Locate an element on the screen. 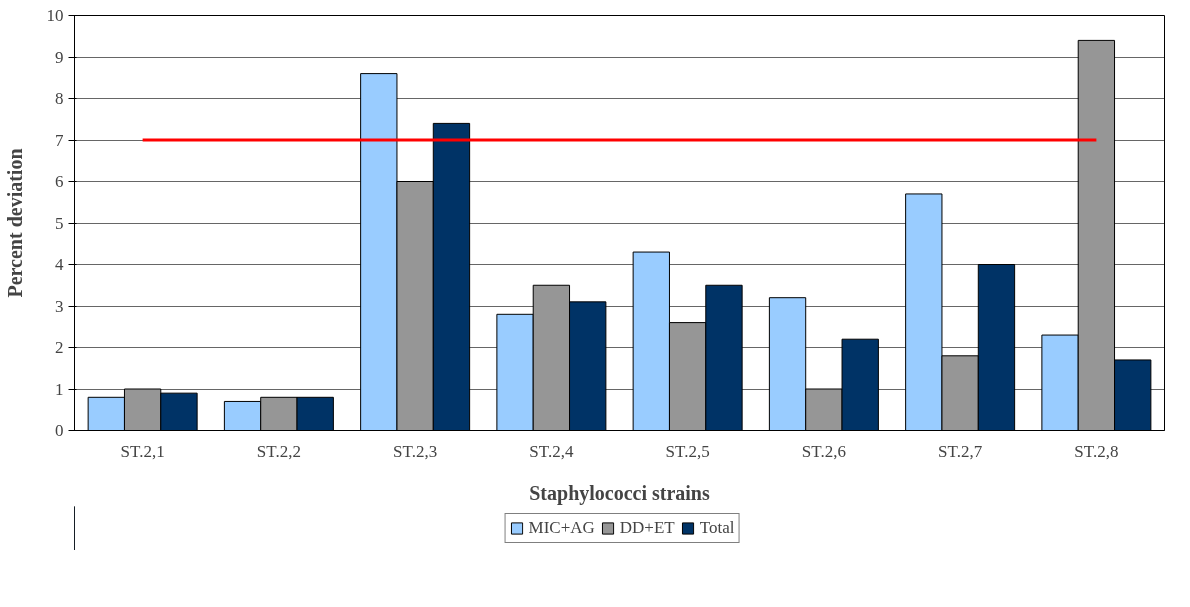 This screenshot has width=1190, height=607. y-tick-label: 1 is located at coordinates (59, 389).